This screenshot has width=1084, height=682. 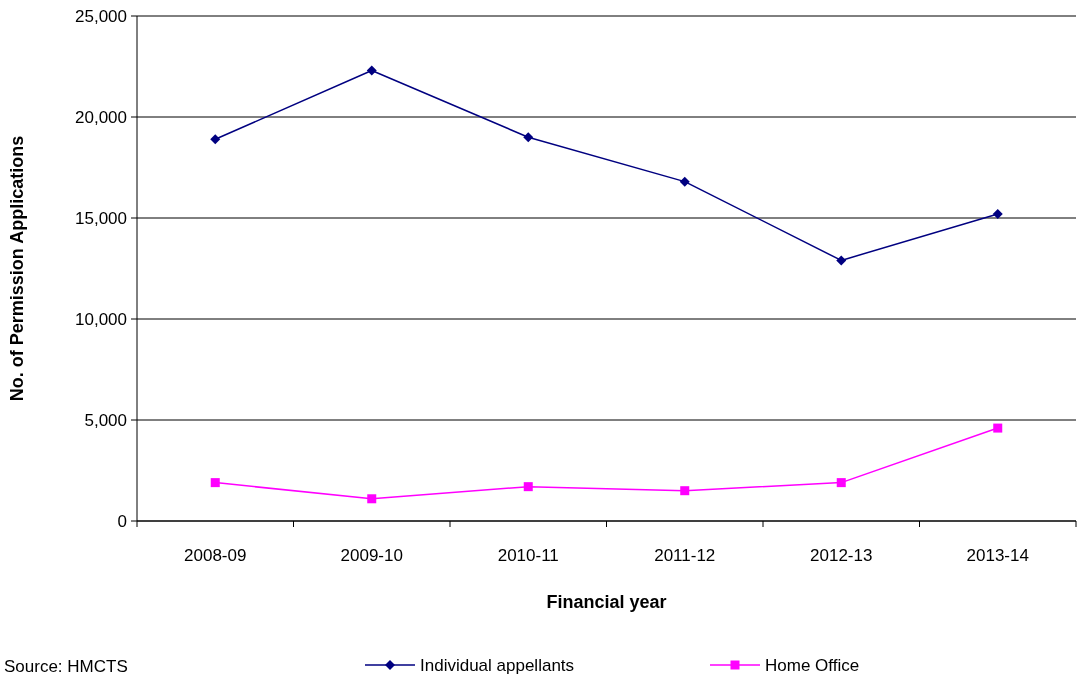 I want to click on y-tick-label: 20,000, so click(x=101, y=117).